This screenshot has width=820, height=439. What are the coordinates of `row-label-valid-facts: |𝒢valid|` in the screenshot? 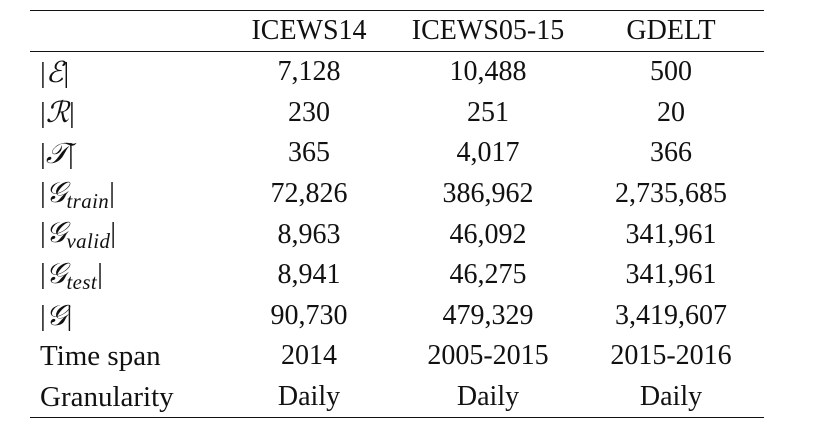 It's located at (78, 234).